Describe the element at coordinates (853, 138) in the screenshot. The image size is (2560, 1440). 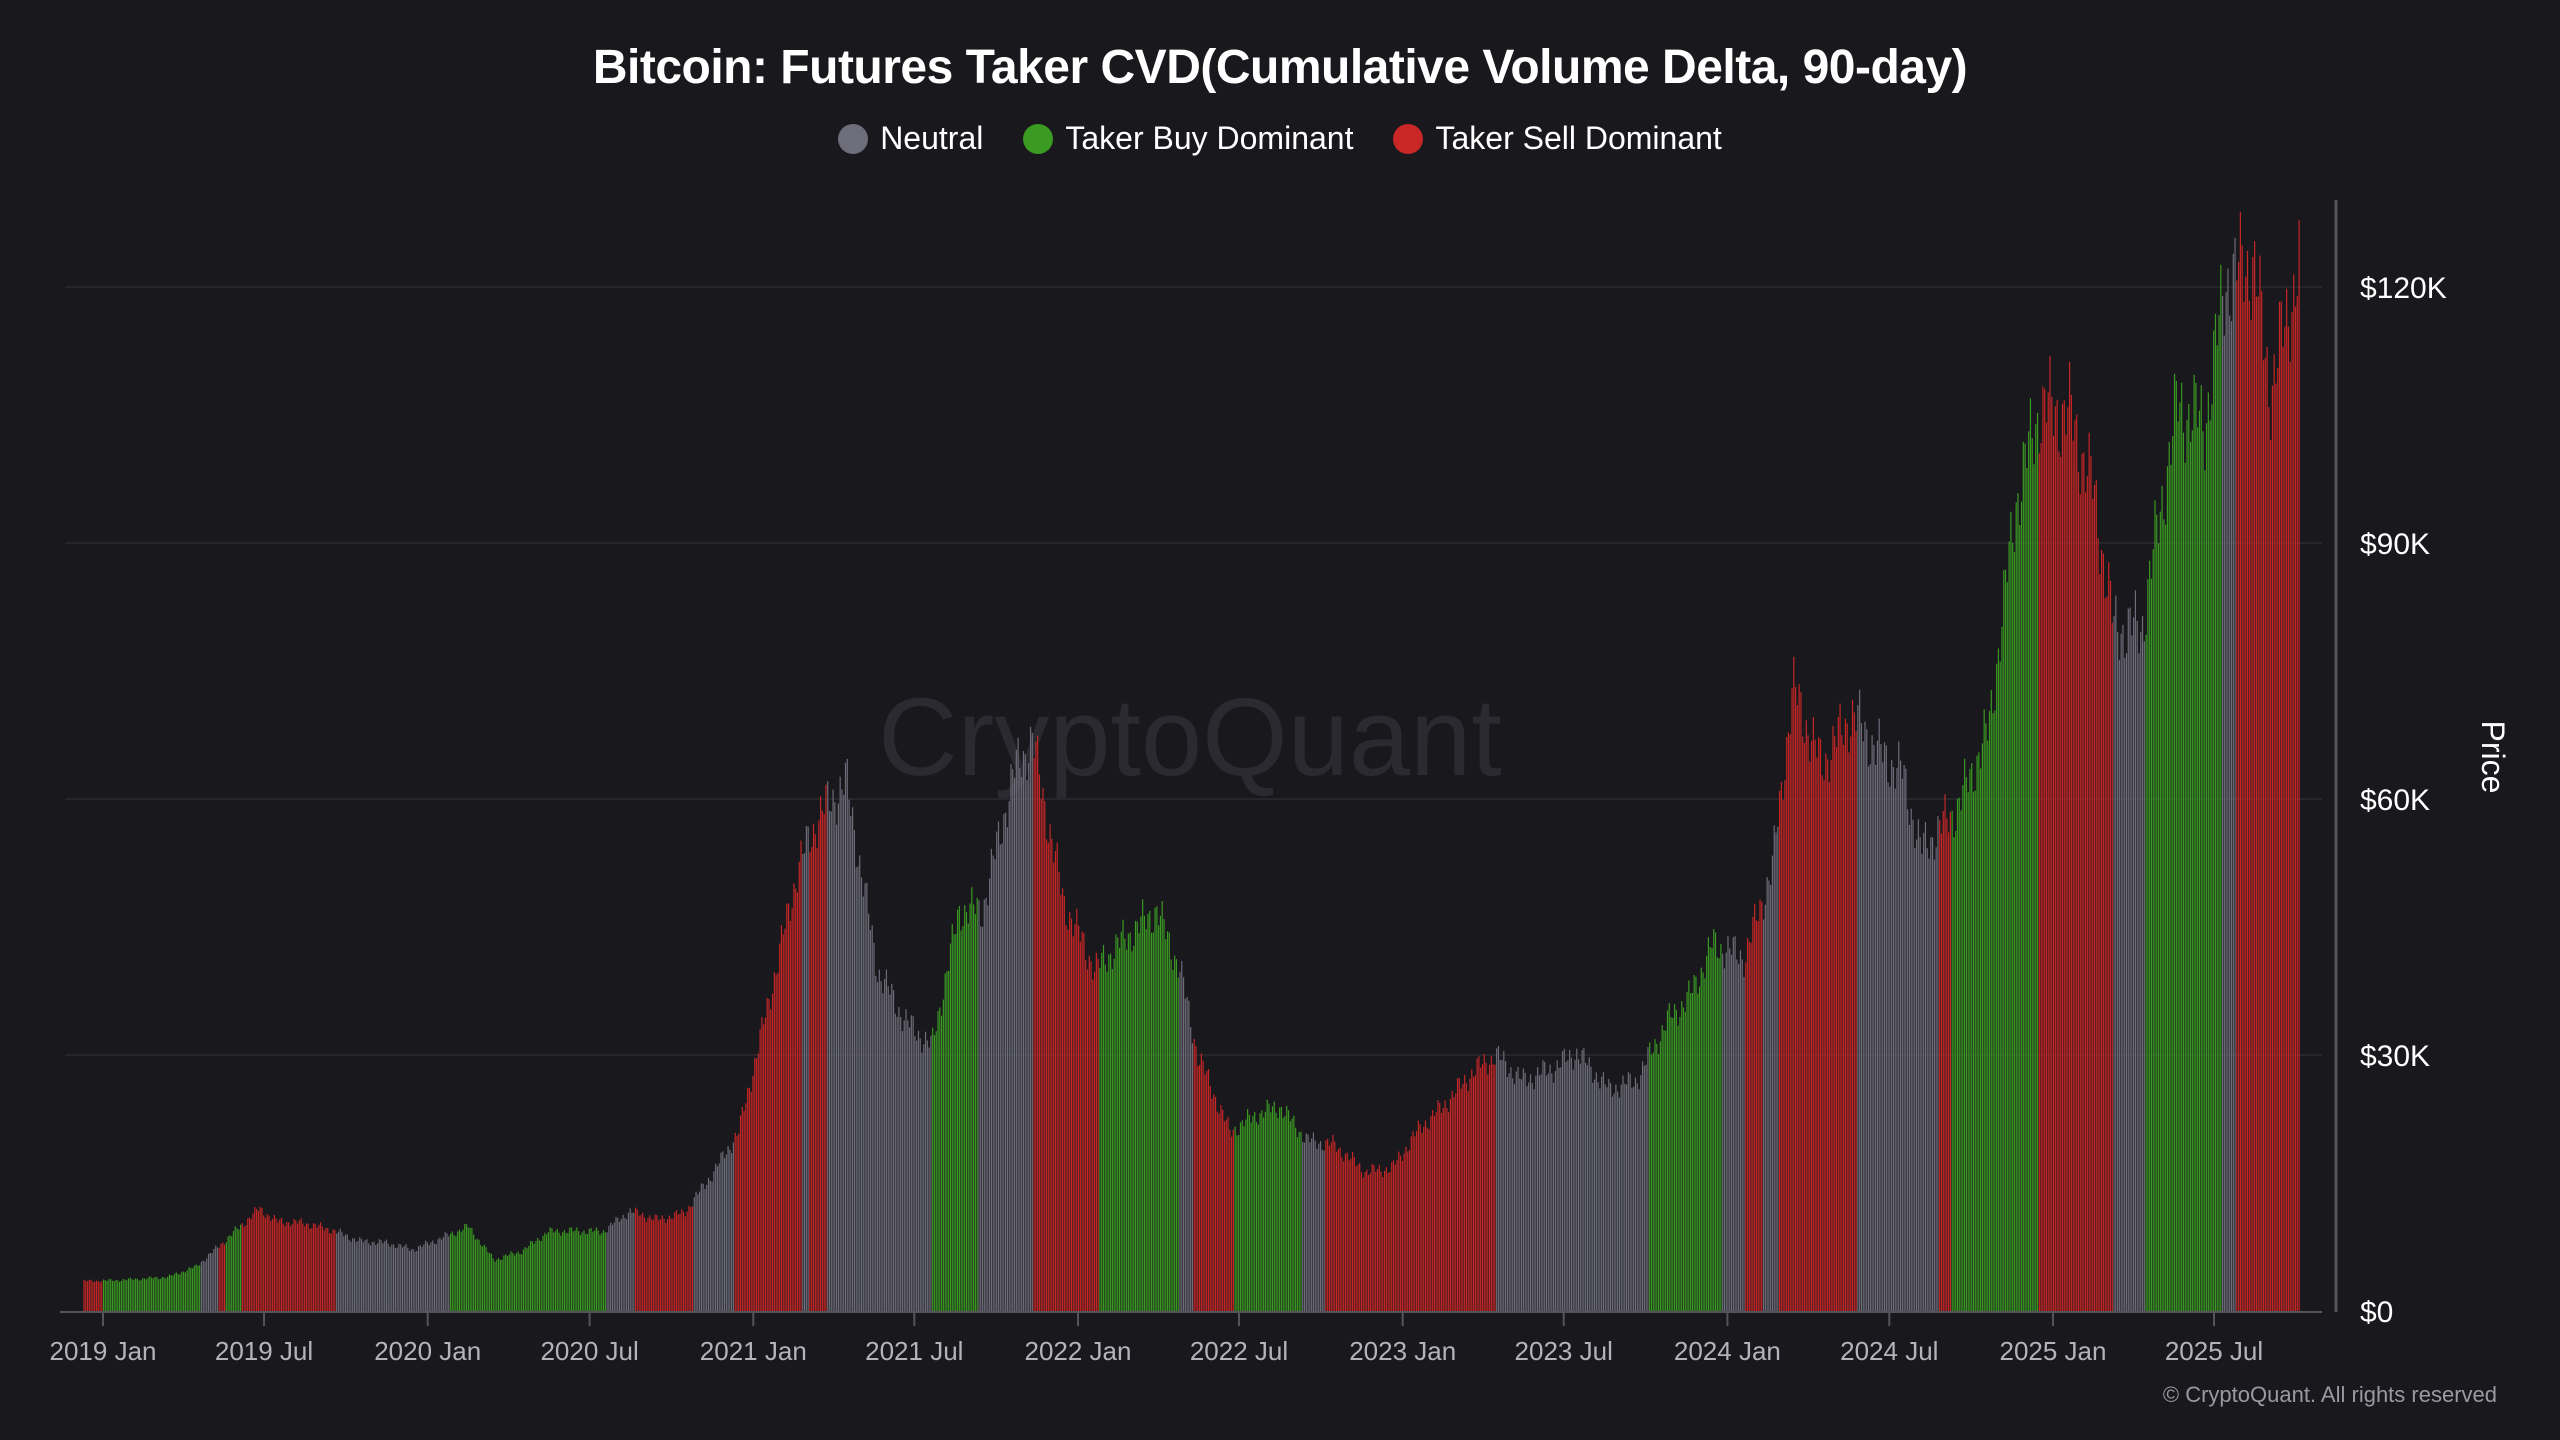
I see `legend-dot-neutral-icon` at that location.